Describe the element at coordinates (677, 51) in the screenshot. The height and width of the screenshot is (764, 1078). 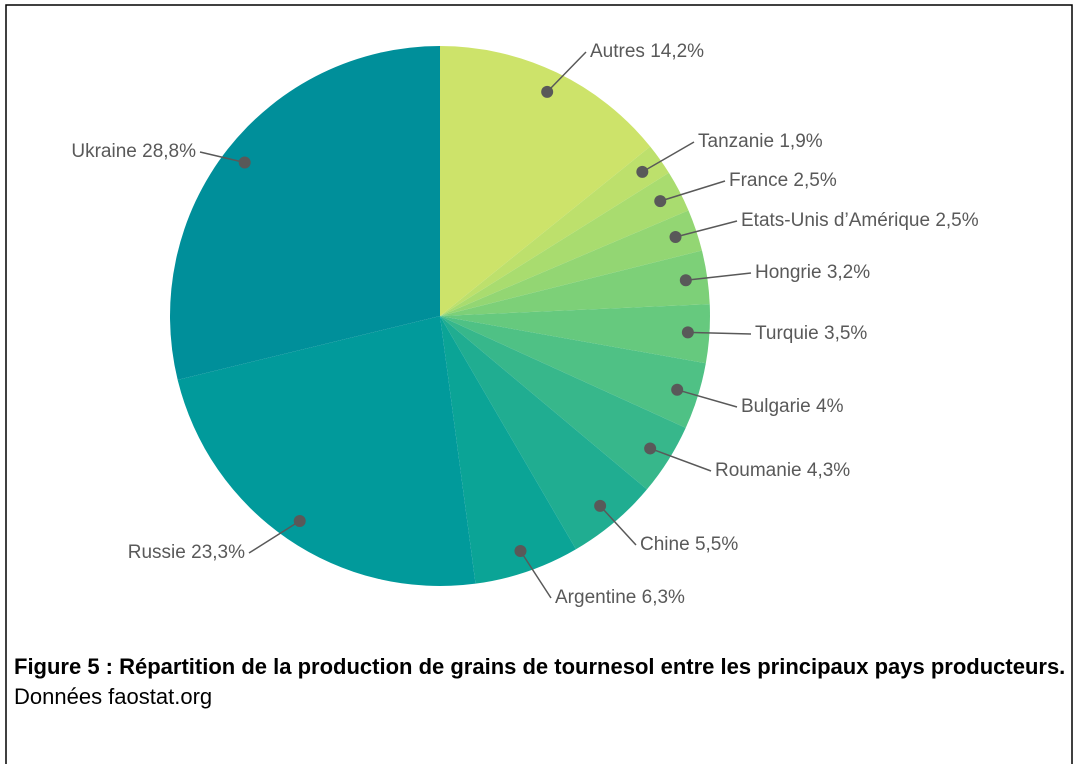
I see `value-label: 14,2%` at that location.